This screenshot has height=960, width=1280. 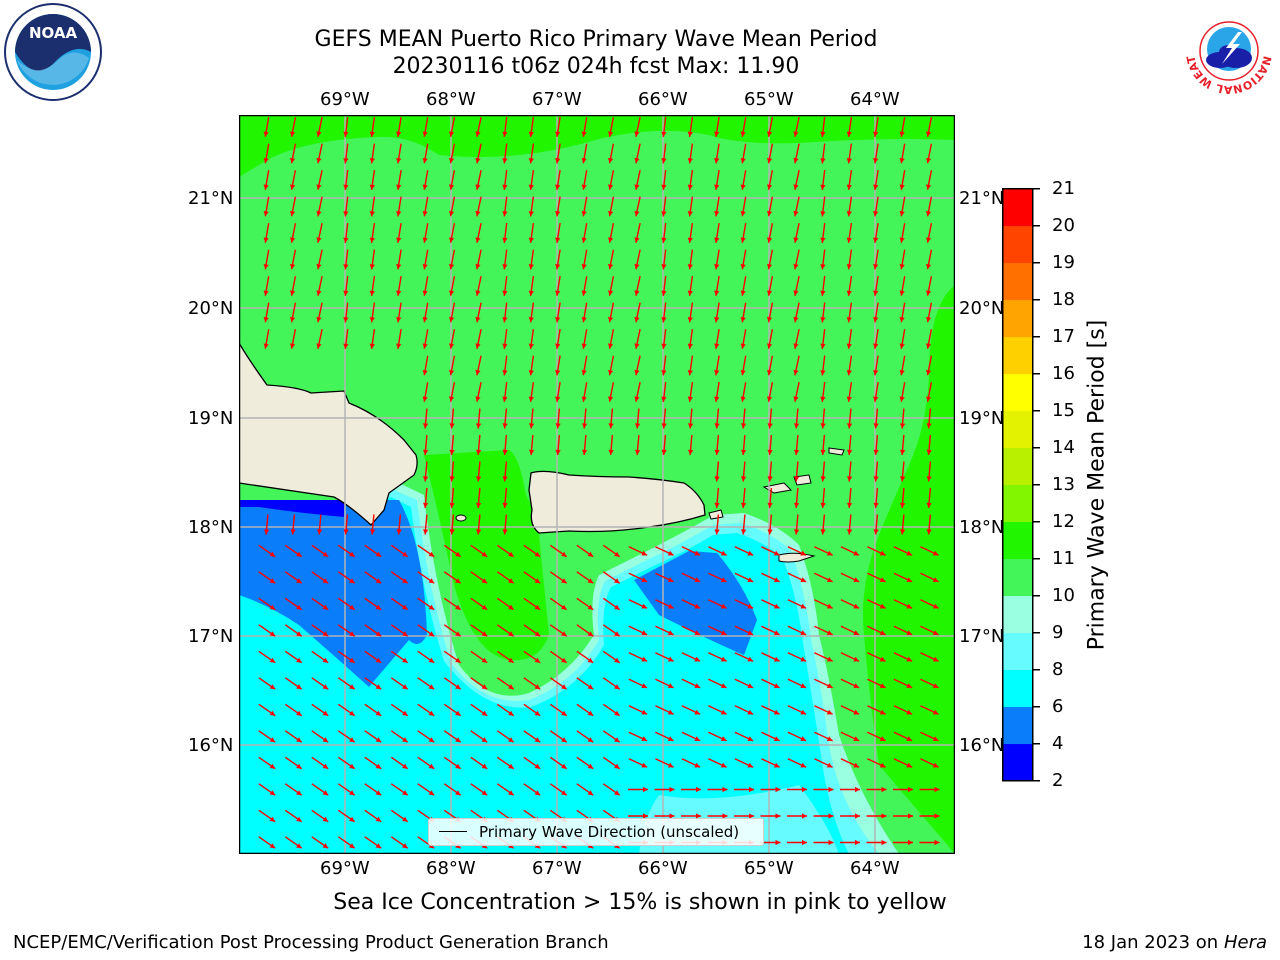 I want to click on colorbar-tick-label: 14, so click(x=1063, y=448).